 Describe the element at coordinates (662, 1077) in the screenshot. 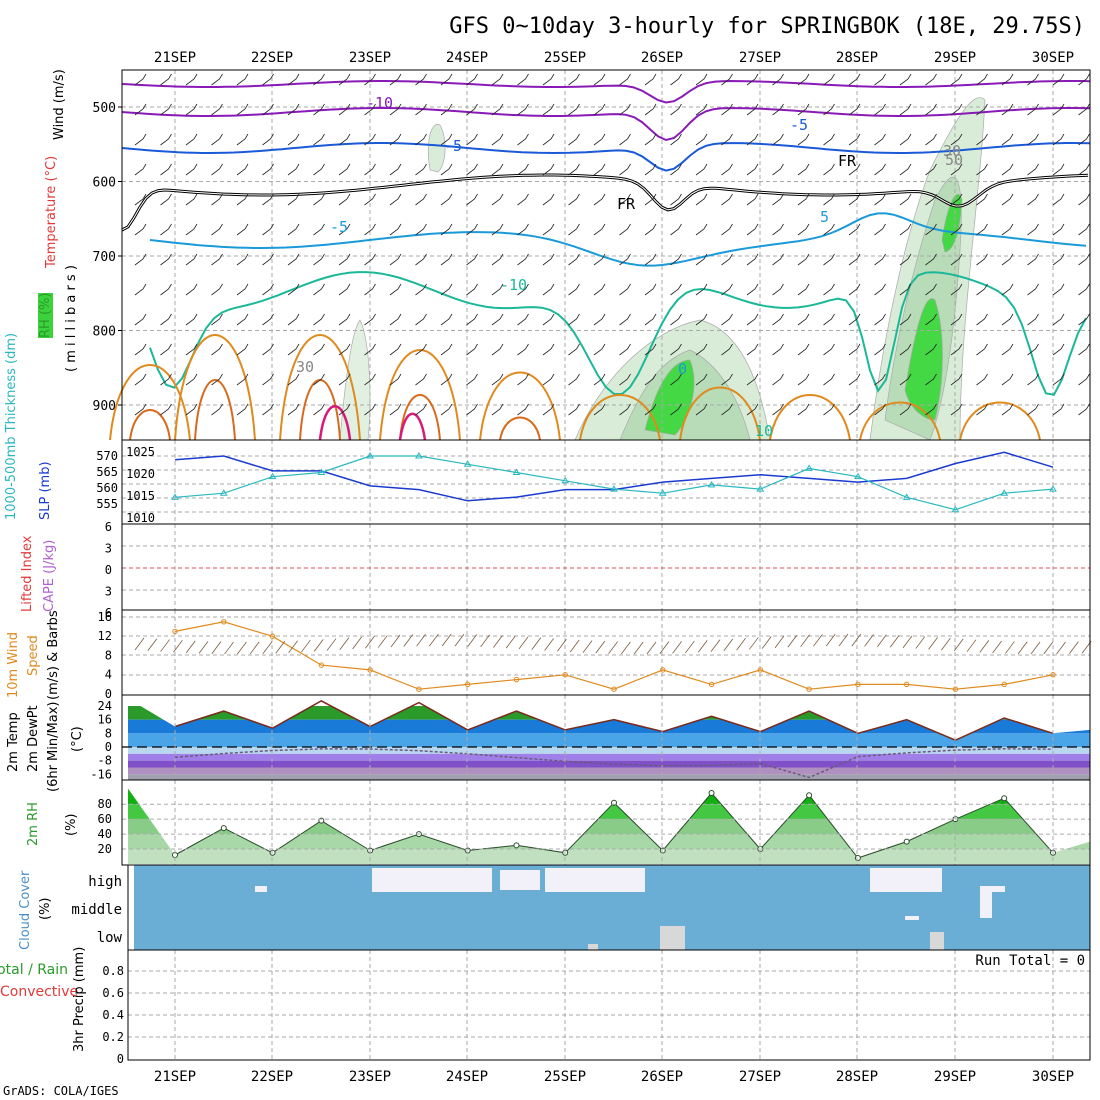

I see `date-label-bottom: 26SEP` at that location.